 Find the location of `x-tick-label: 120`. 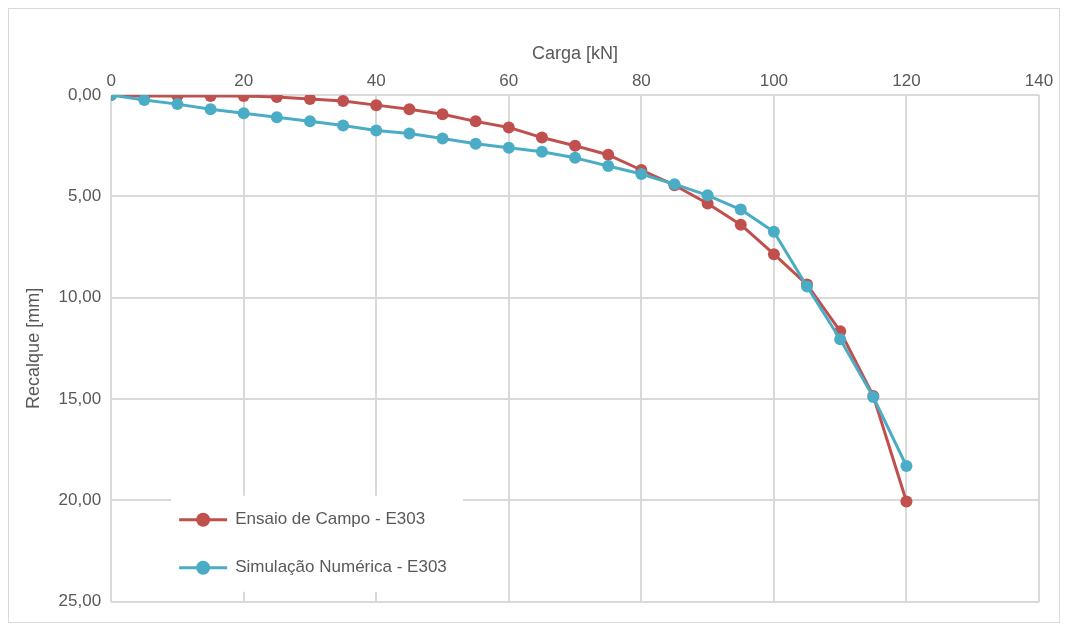

x-tick-label: 120 is located at coordinates (906, 81).